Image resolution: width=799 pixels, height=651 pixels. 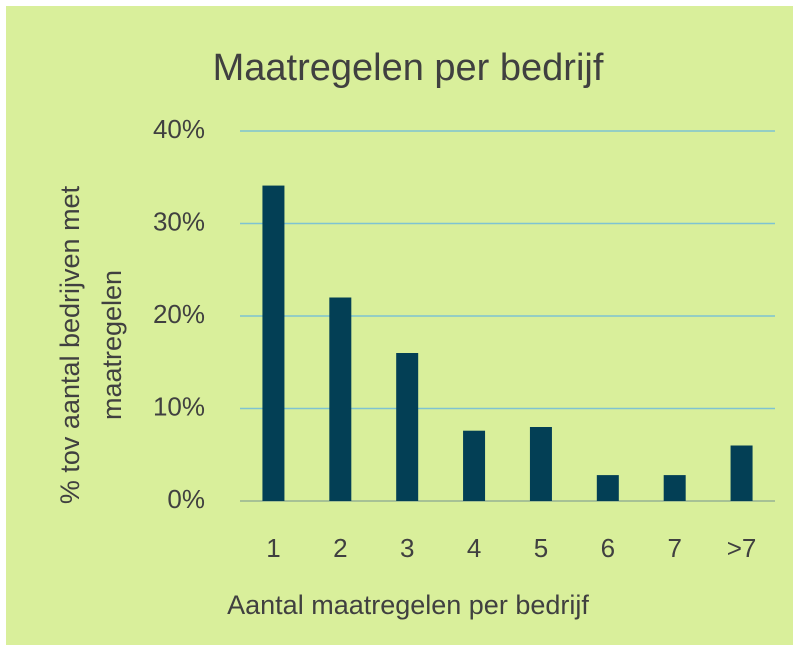 What do you see at coordinates (541, 548) in the screenshot?
I see `x-tick-label: 5` at bounding box center [541, 548].